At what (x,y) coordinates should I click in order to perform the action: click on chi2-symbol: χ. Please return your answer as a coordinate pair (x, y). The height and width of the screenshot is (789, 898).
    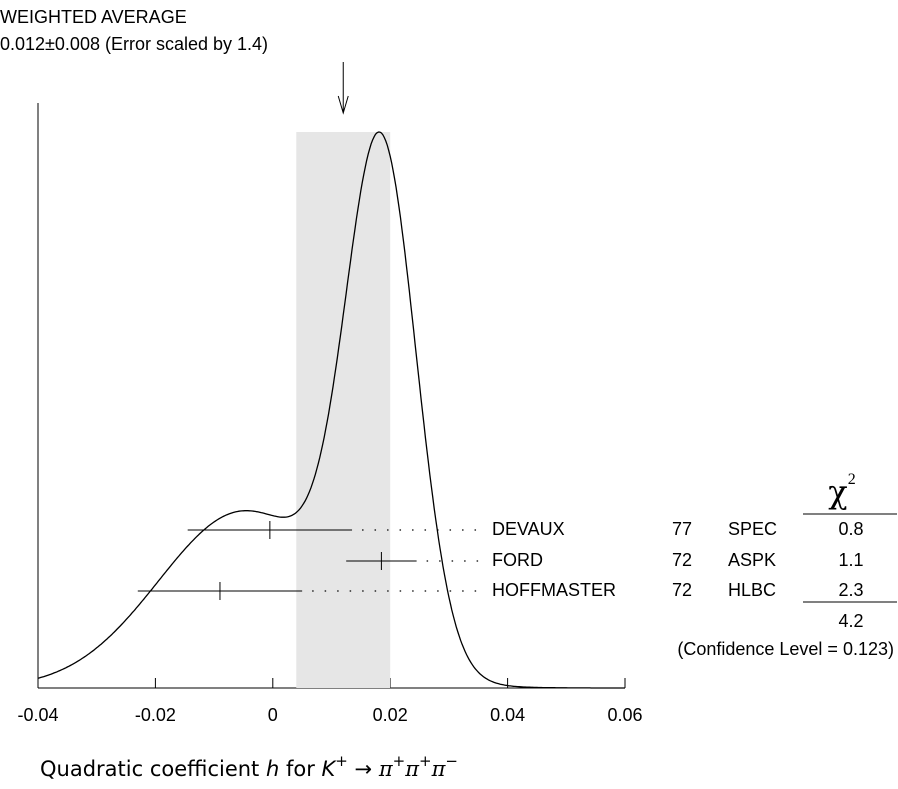
    Looking at the image, I should click on (837, 492).